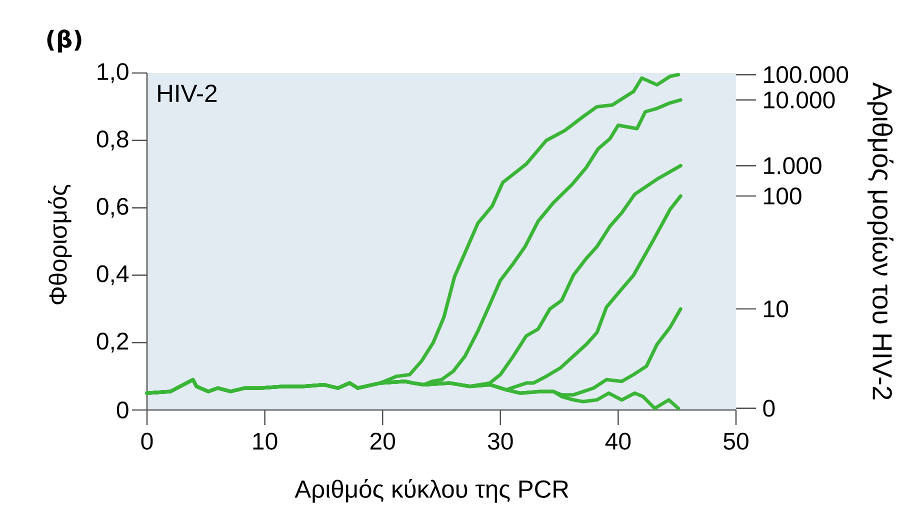  What do you see at coordinates (776, 309) in the screenshot?
I see `text: 10` at bounding box center [776, 309].